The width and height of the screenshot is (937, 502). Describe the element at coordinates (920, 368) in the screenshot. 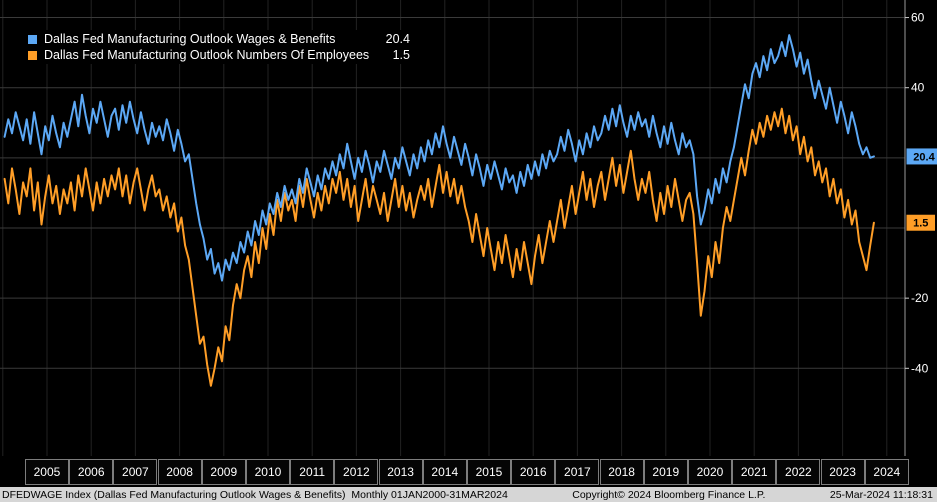

I see `y-tick-label: -40` at that location.